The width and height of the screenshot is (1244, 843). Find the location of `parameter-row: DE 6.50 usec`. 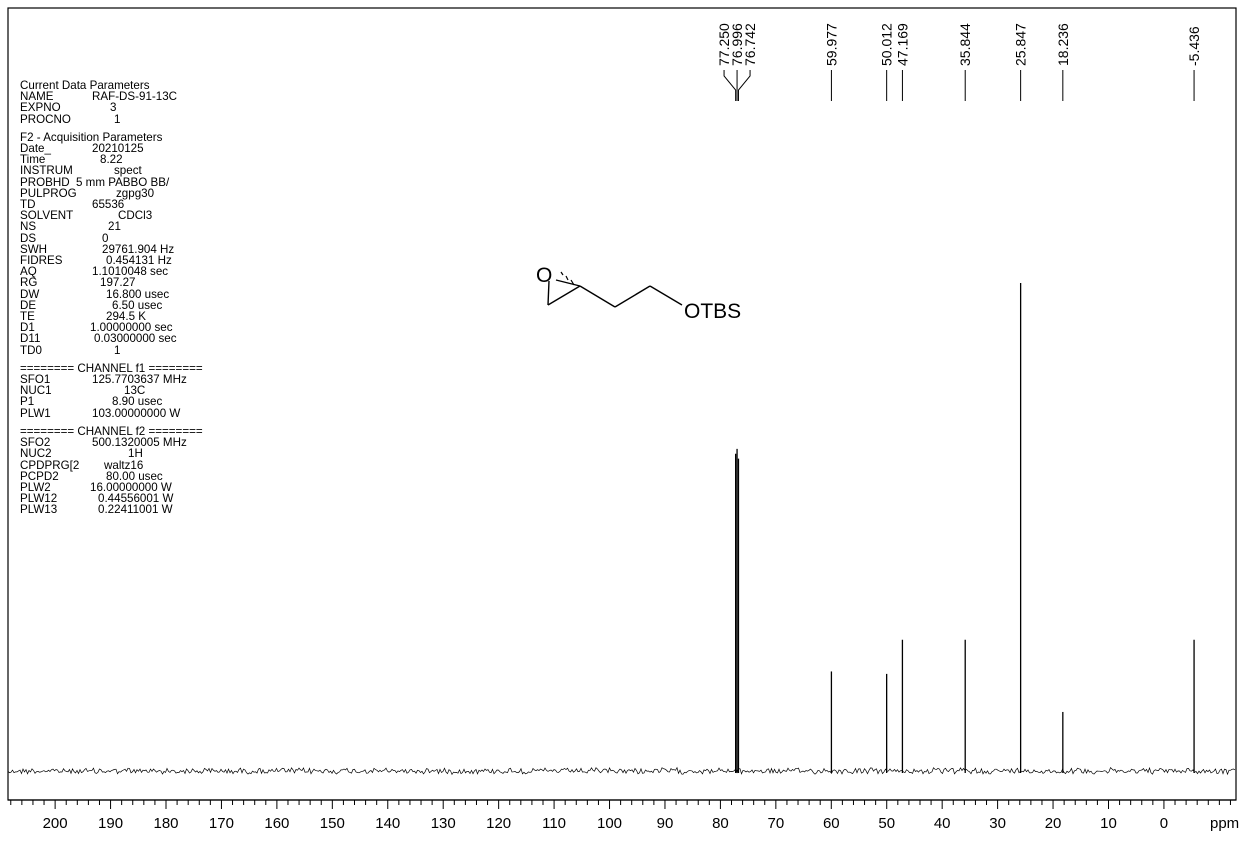

parameter-row: DE 6.50 usec is located at coordinates (140, 305).